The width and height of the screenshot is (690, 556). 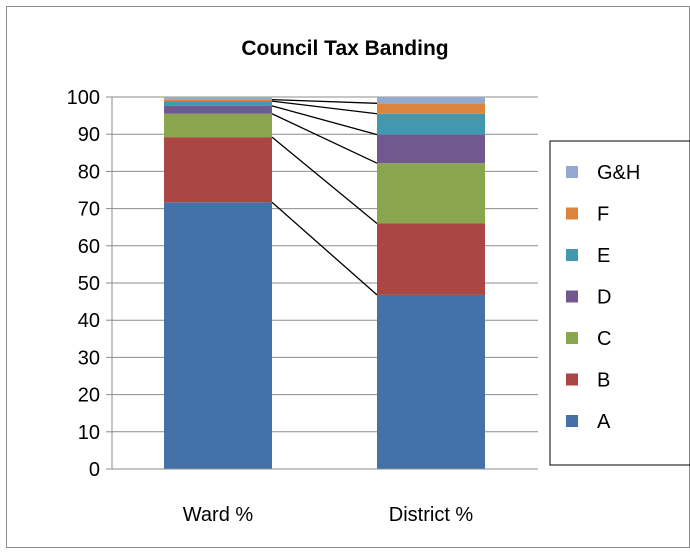 What do you see at coordinates (603, 215) in the screenshot?
I see `legend-label: F` at bounding box center [603, 215].